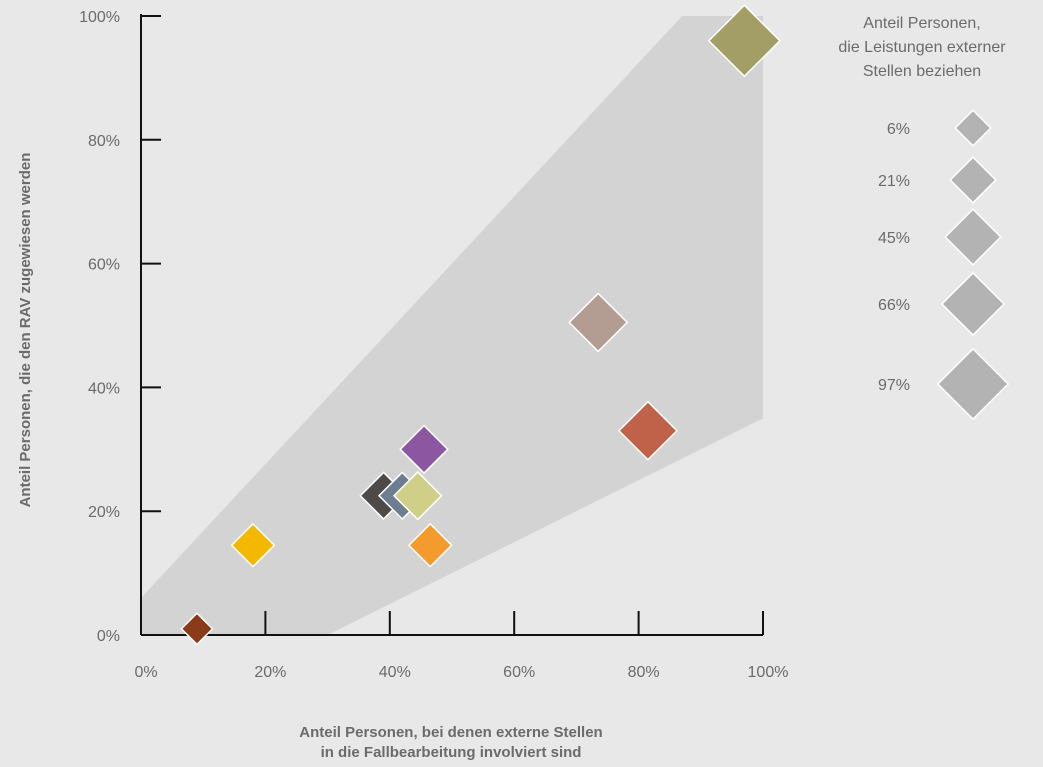 This screenshot has height=767, width=1043. I want to click on x-axis-title-line-2: in die Fallbearbeitung involviert sind, so click(451, 752).